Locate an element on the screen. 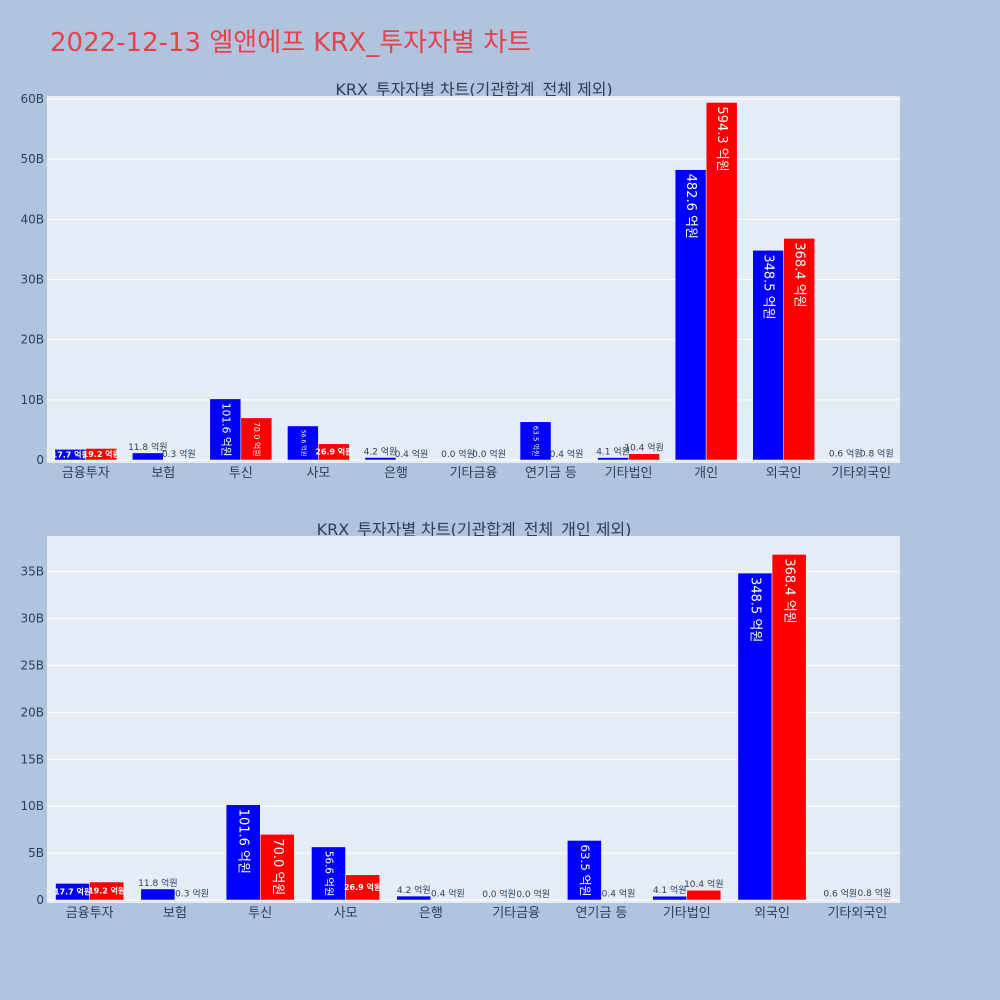 This screenshot has height=1000, width=1000. y-tick-label: 40B is located at coordinates (32, 219).